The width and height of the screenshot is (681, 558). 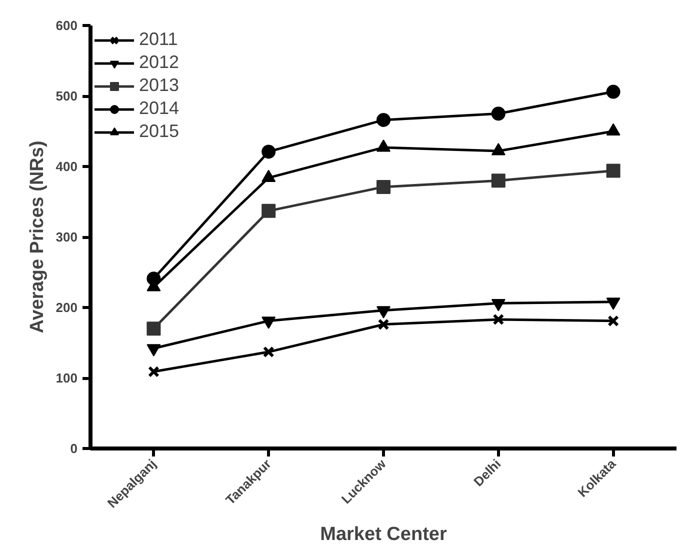 I want to click on y-tick-label: 600, so click(x=67, y=25).